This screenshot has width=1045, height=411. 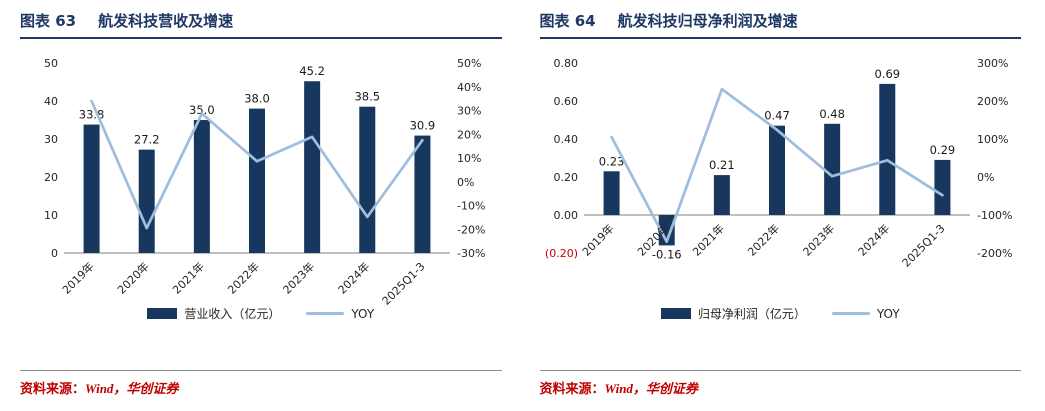 I want to click on left-axis-tick-label: 0.40, so click(x=565, y=139).